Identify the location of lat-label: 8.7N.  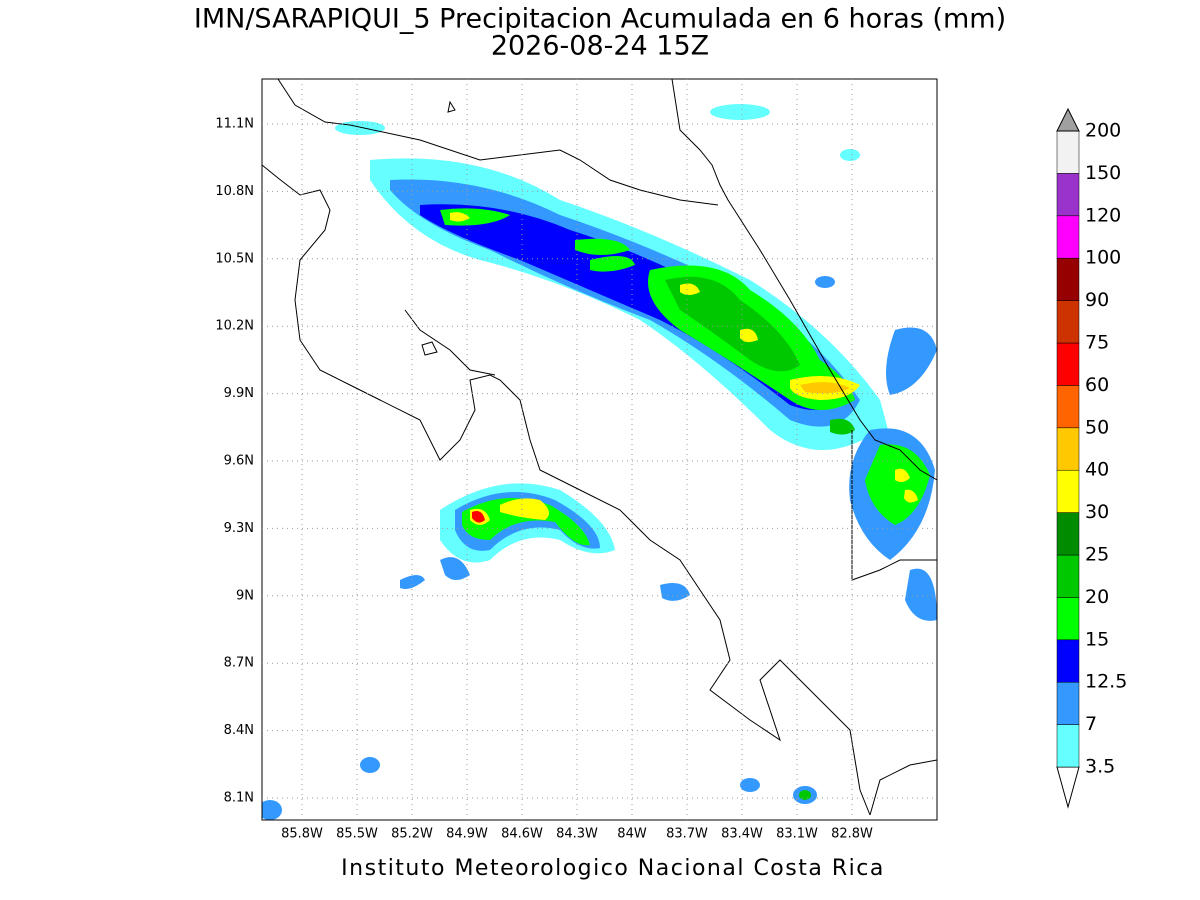
(239, 663).